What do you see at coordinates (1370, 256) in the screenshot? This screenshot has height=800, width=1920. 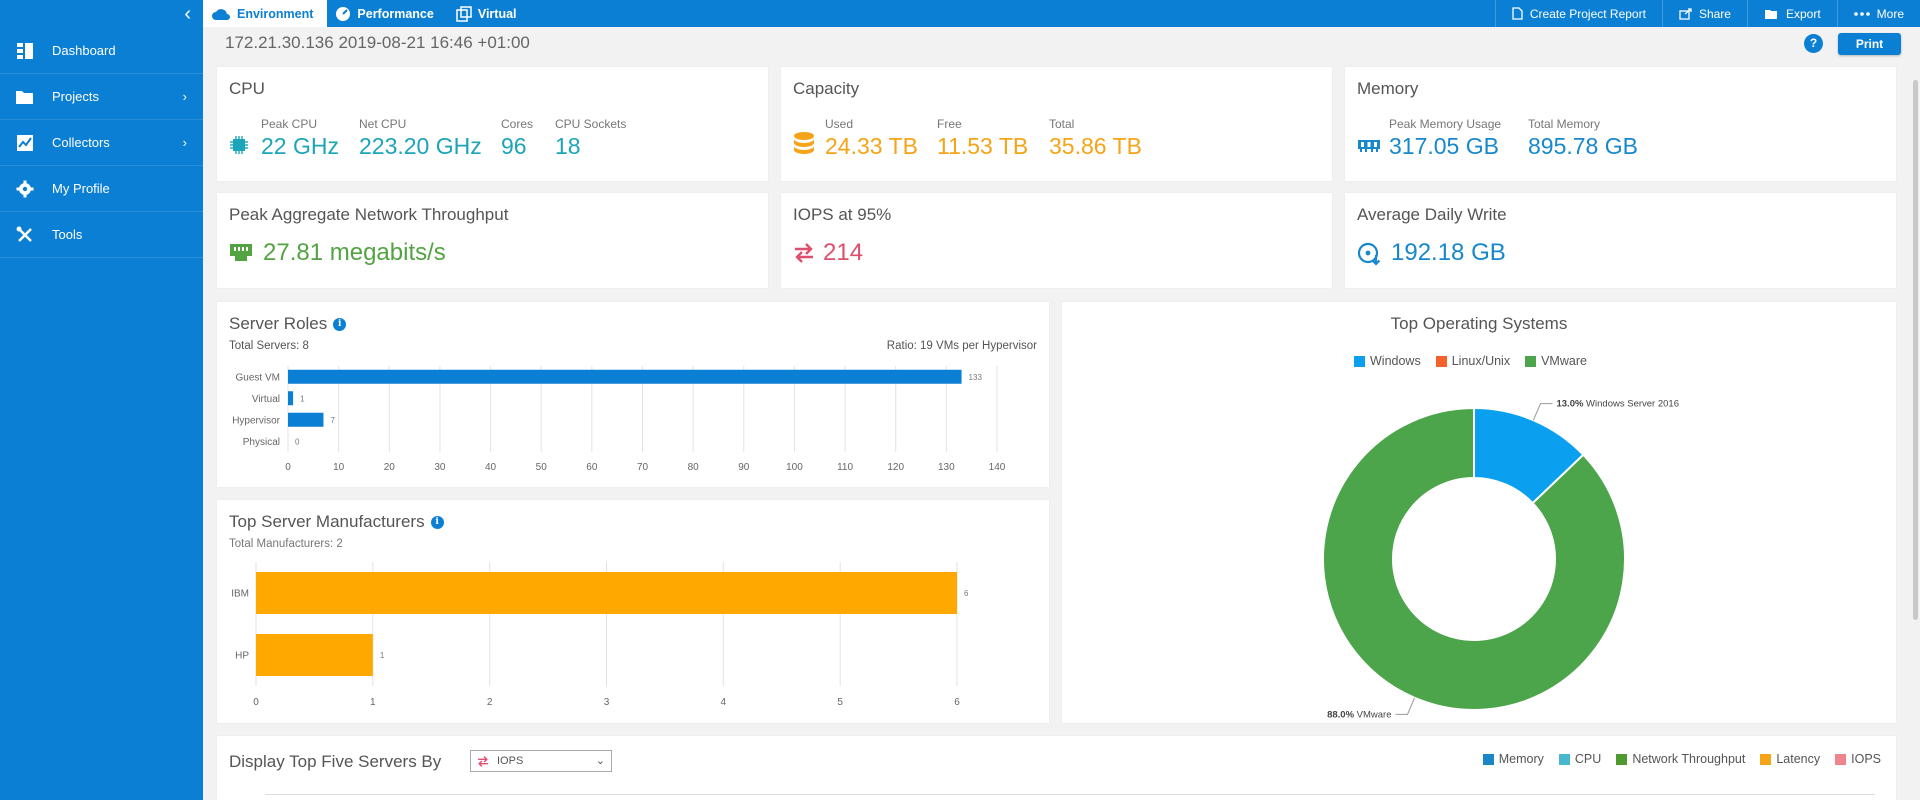 I see `disk-write-icon` at bounding box center [1370, 256].